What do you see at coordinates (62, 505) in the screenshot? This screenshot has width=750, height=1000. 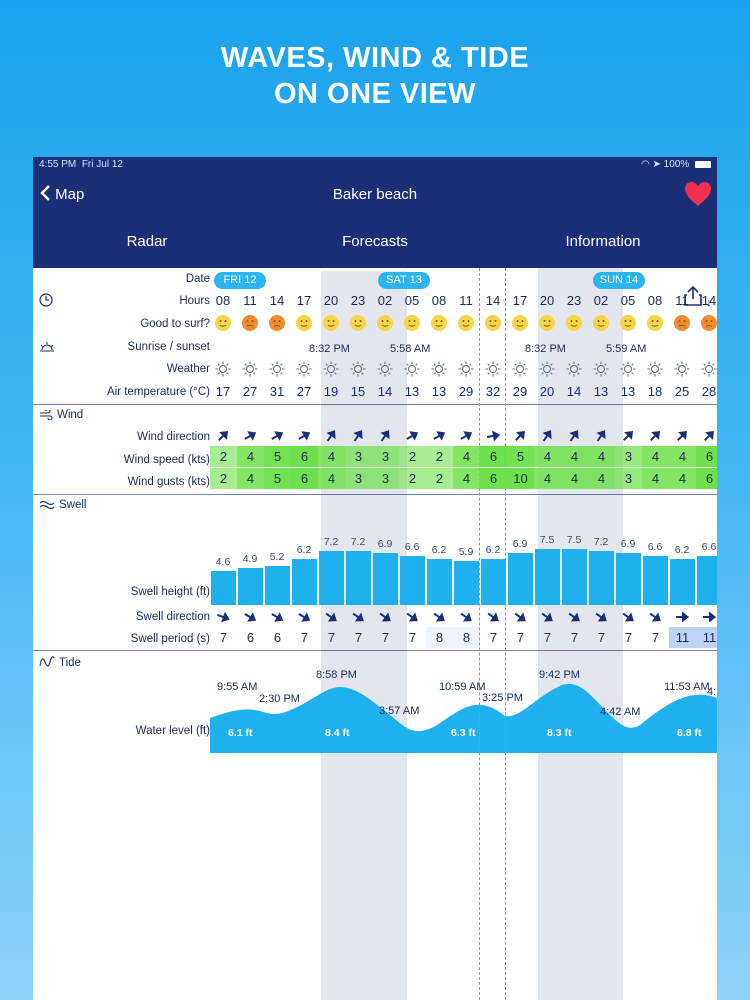 I see `swell-section-header: Swell` at bounding box center [62, 505].